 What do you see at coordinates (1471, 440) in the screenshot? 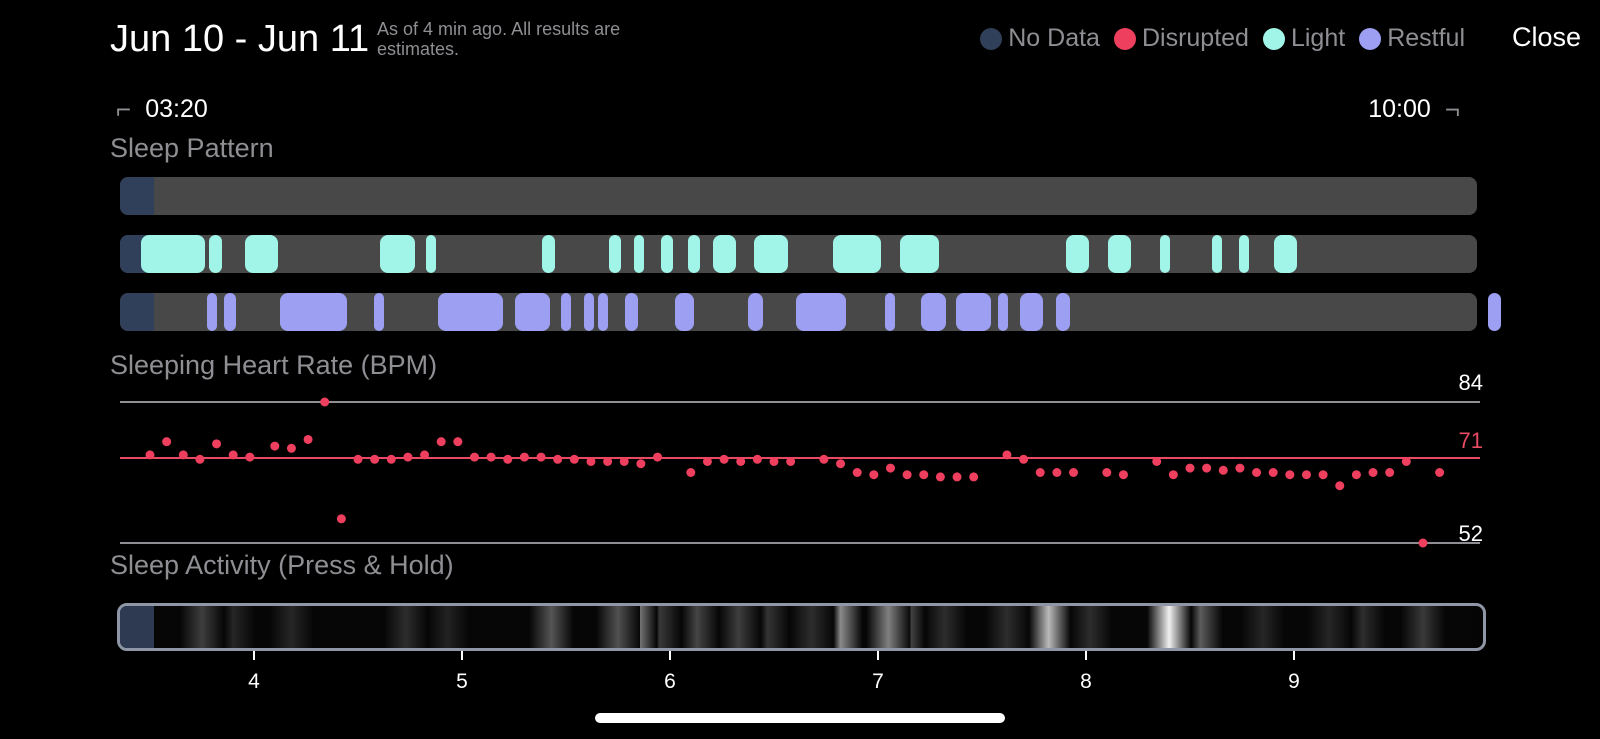
I see `avg-bpm-label: 71` at bounding box center [1471, 440].